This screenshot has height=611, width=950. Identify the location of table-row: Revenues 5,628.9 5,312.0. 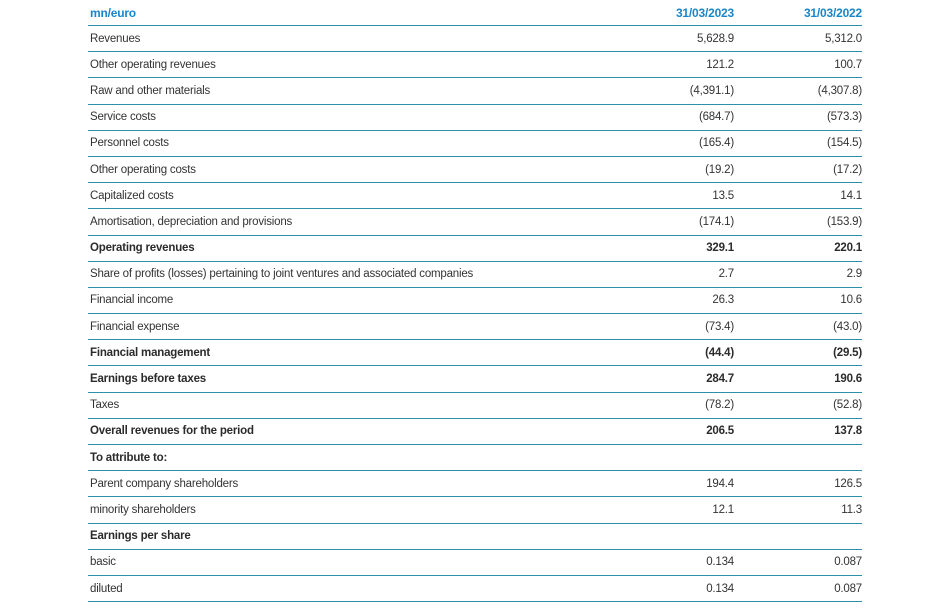
(475, 39).